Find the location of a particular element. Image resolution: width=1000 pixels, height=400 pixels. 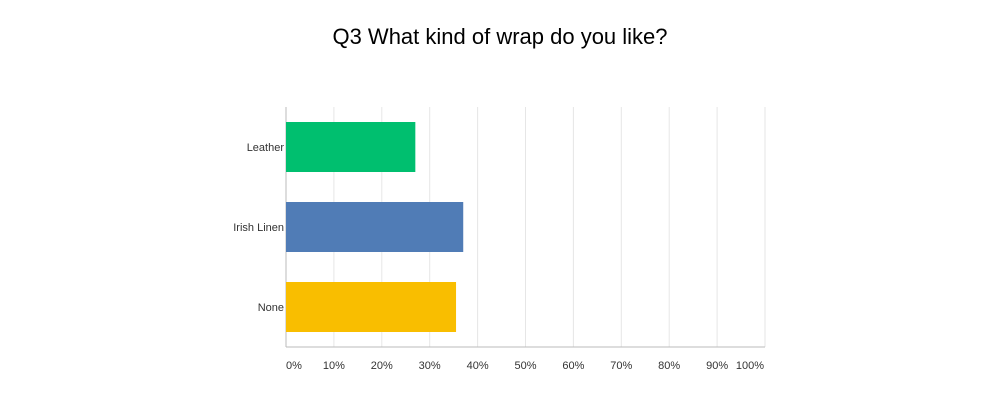

x-tick-label: 0% is located at coordinates (294, 366).